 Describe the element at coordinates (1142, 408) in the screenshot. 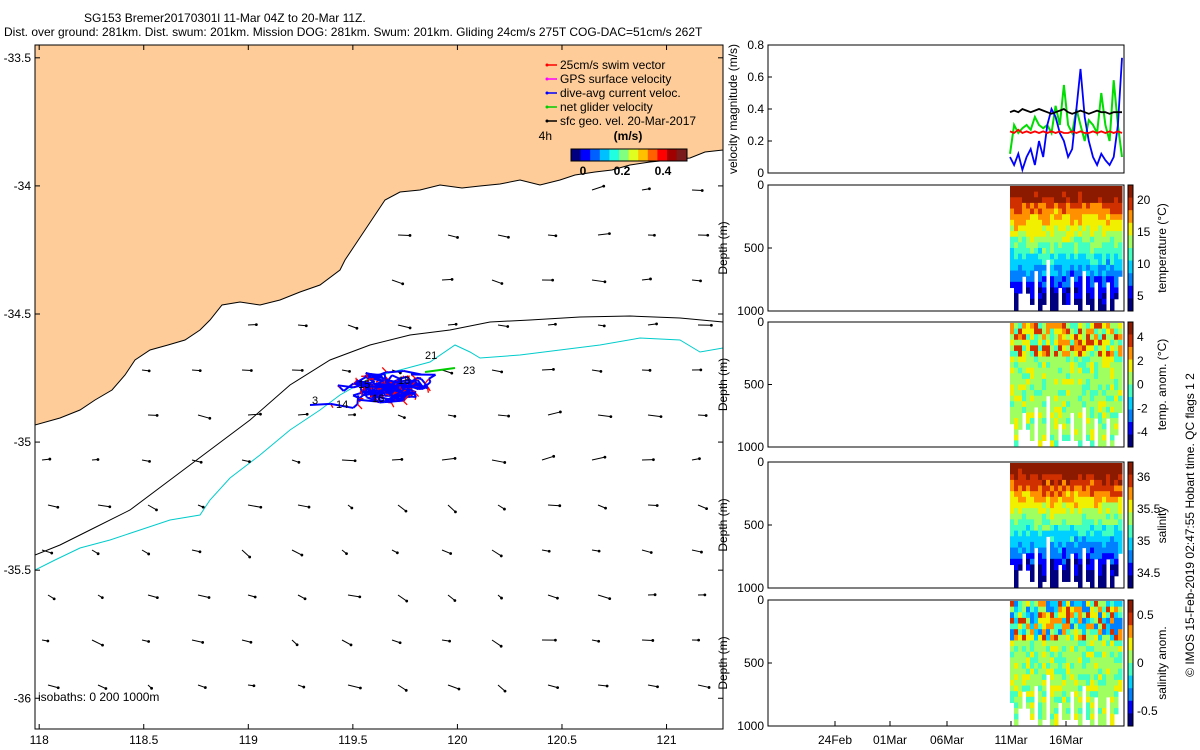

I see `profile-colorbar-tick-label: -2` at that location.